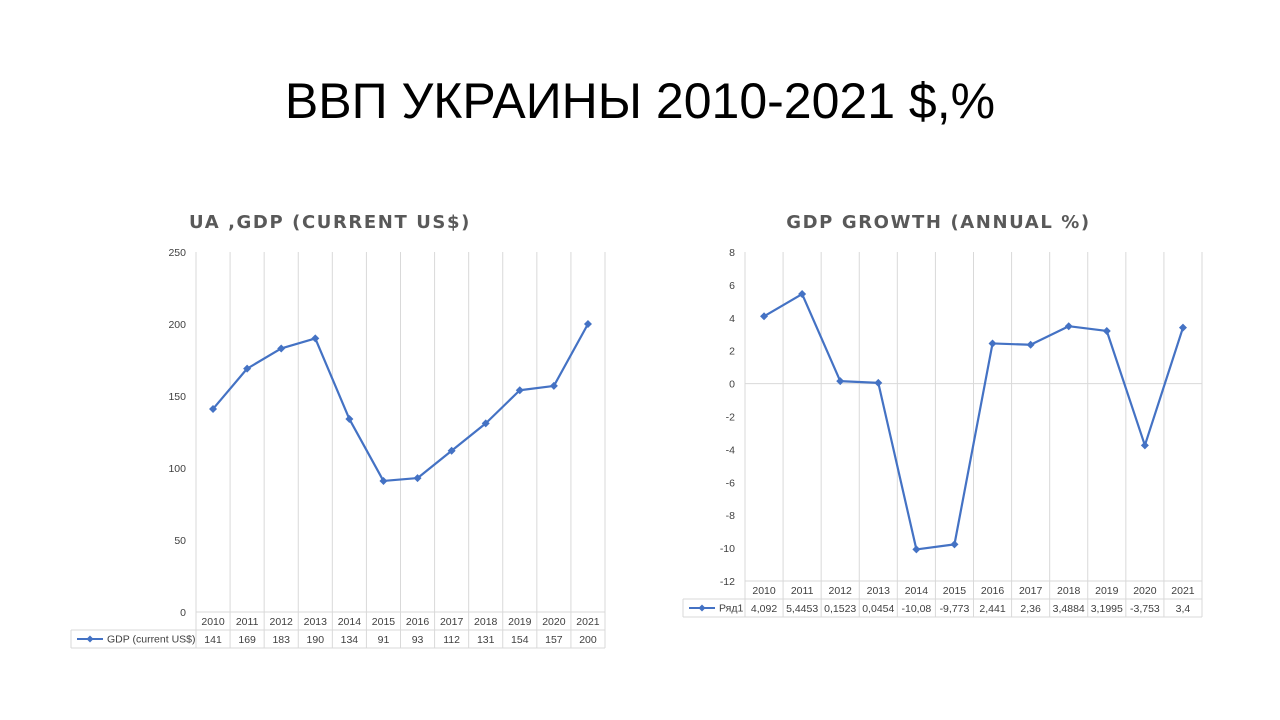 This screenshot has height=720, width=1280. I want to click on y-tick-label: -10, so click(727, 549).